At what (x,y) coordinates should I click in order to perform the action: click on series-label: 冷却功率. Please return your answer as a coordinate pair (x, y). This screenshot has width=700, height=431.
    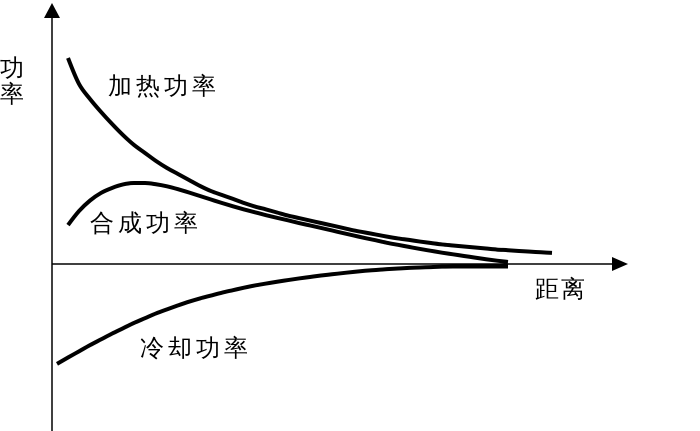
    Looking at the image, I should click on (196, 348).